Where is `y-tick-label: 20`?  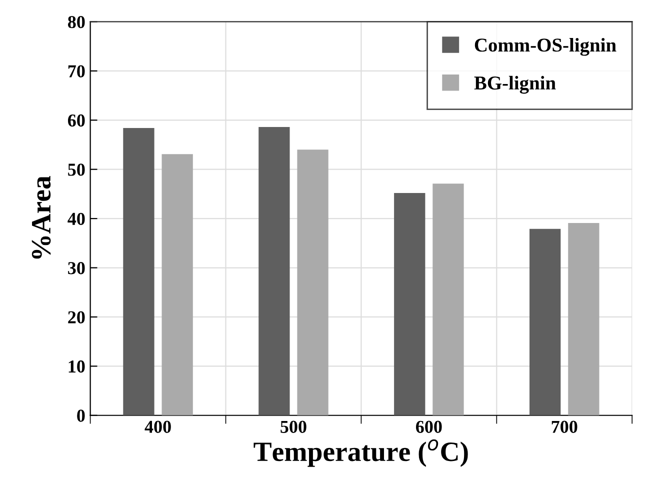
y-tick-label: 20 is located at coordinates (76, 317).